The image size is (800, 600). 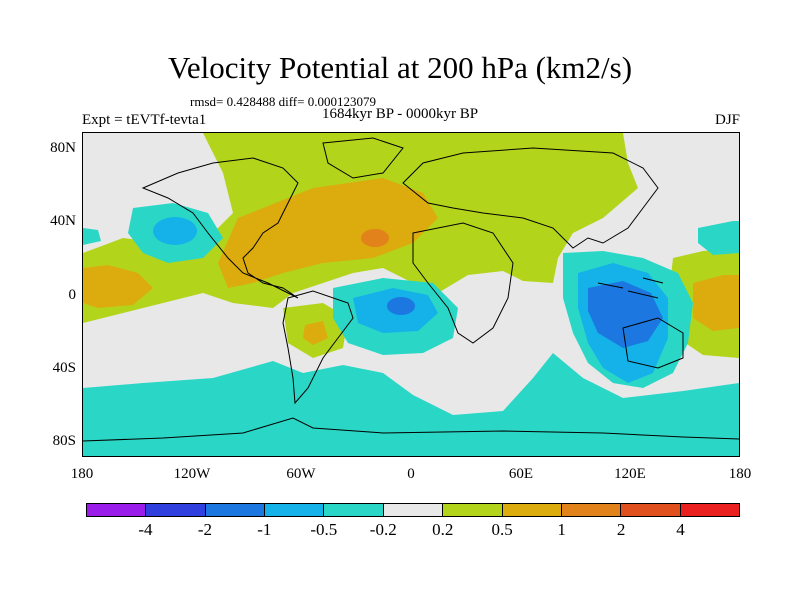 I want to click on teal-patch-left-edge, so click(x=92, y=236).